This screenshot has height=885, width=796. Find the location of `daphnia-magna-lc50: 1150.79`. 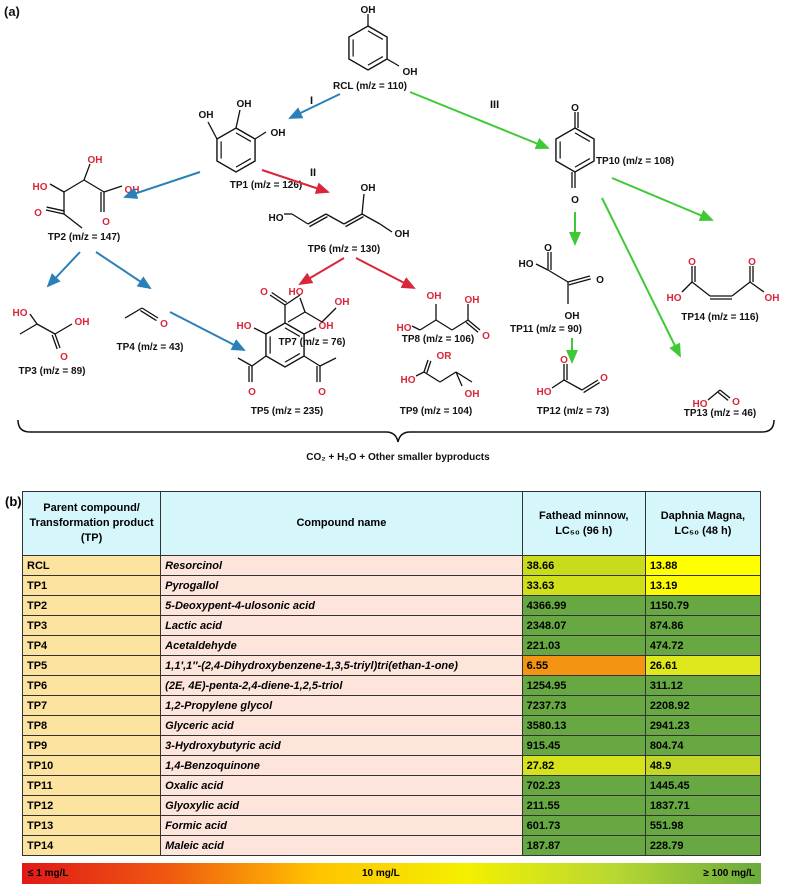

daphnia-magna-lc50: 1150.79 is located at coordinates (703, 605).